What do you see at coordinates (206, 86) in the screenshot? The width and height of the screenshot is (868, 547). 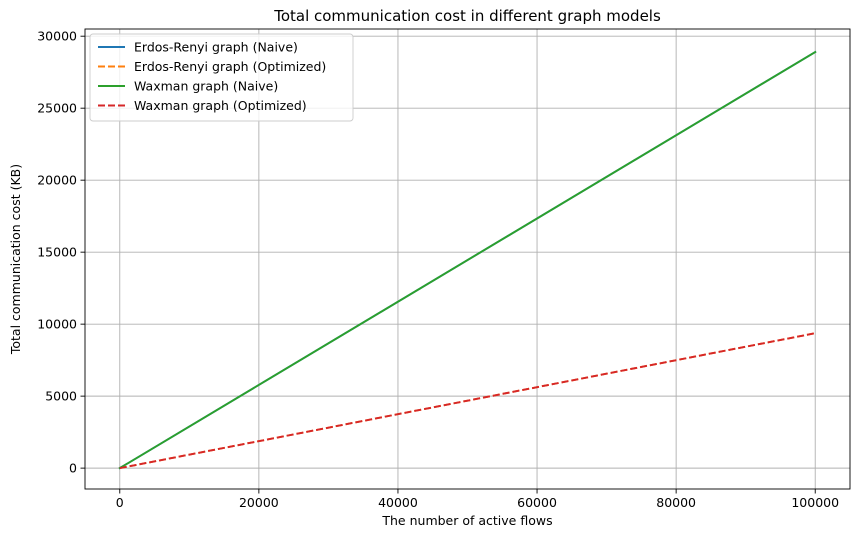 I see `legend-label: Waxman graph (Naive)` at bounding box center [206, 86].